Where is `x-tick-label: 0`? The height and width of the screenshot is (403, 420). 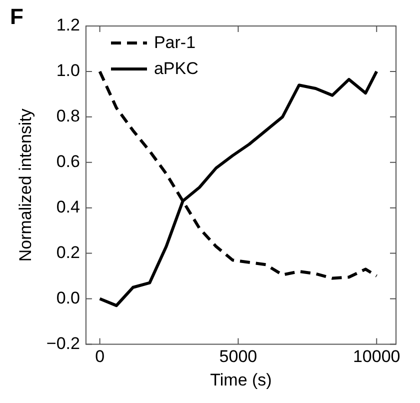 x-tick-label: 0 is located at coordinates (100, 356).